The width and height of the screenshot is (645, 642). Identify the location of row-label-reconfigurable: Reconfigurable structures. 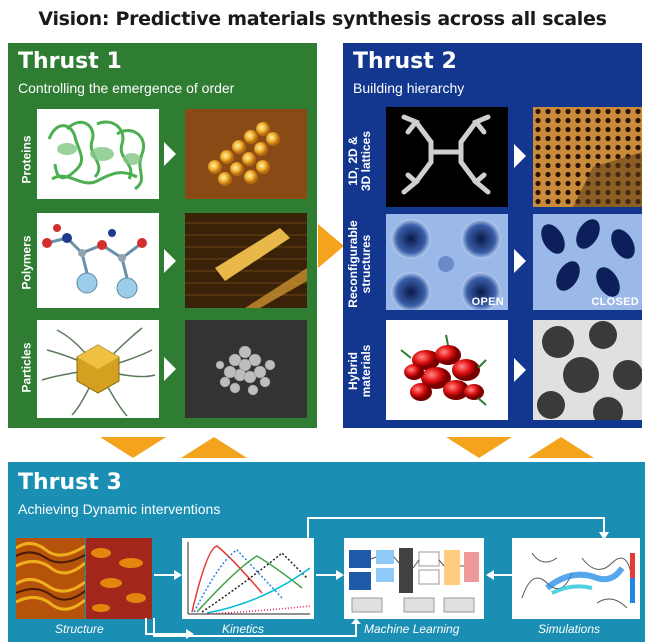
(359, 264).